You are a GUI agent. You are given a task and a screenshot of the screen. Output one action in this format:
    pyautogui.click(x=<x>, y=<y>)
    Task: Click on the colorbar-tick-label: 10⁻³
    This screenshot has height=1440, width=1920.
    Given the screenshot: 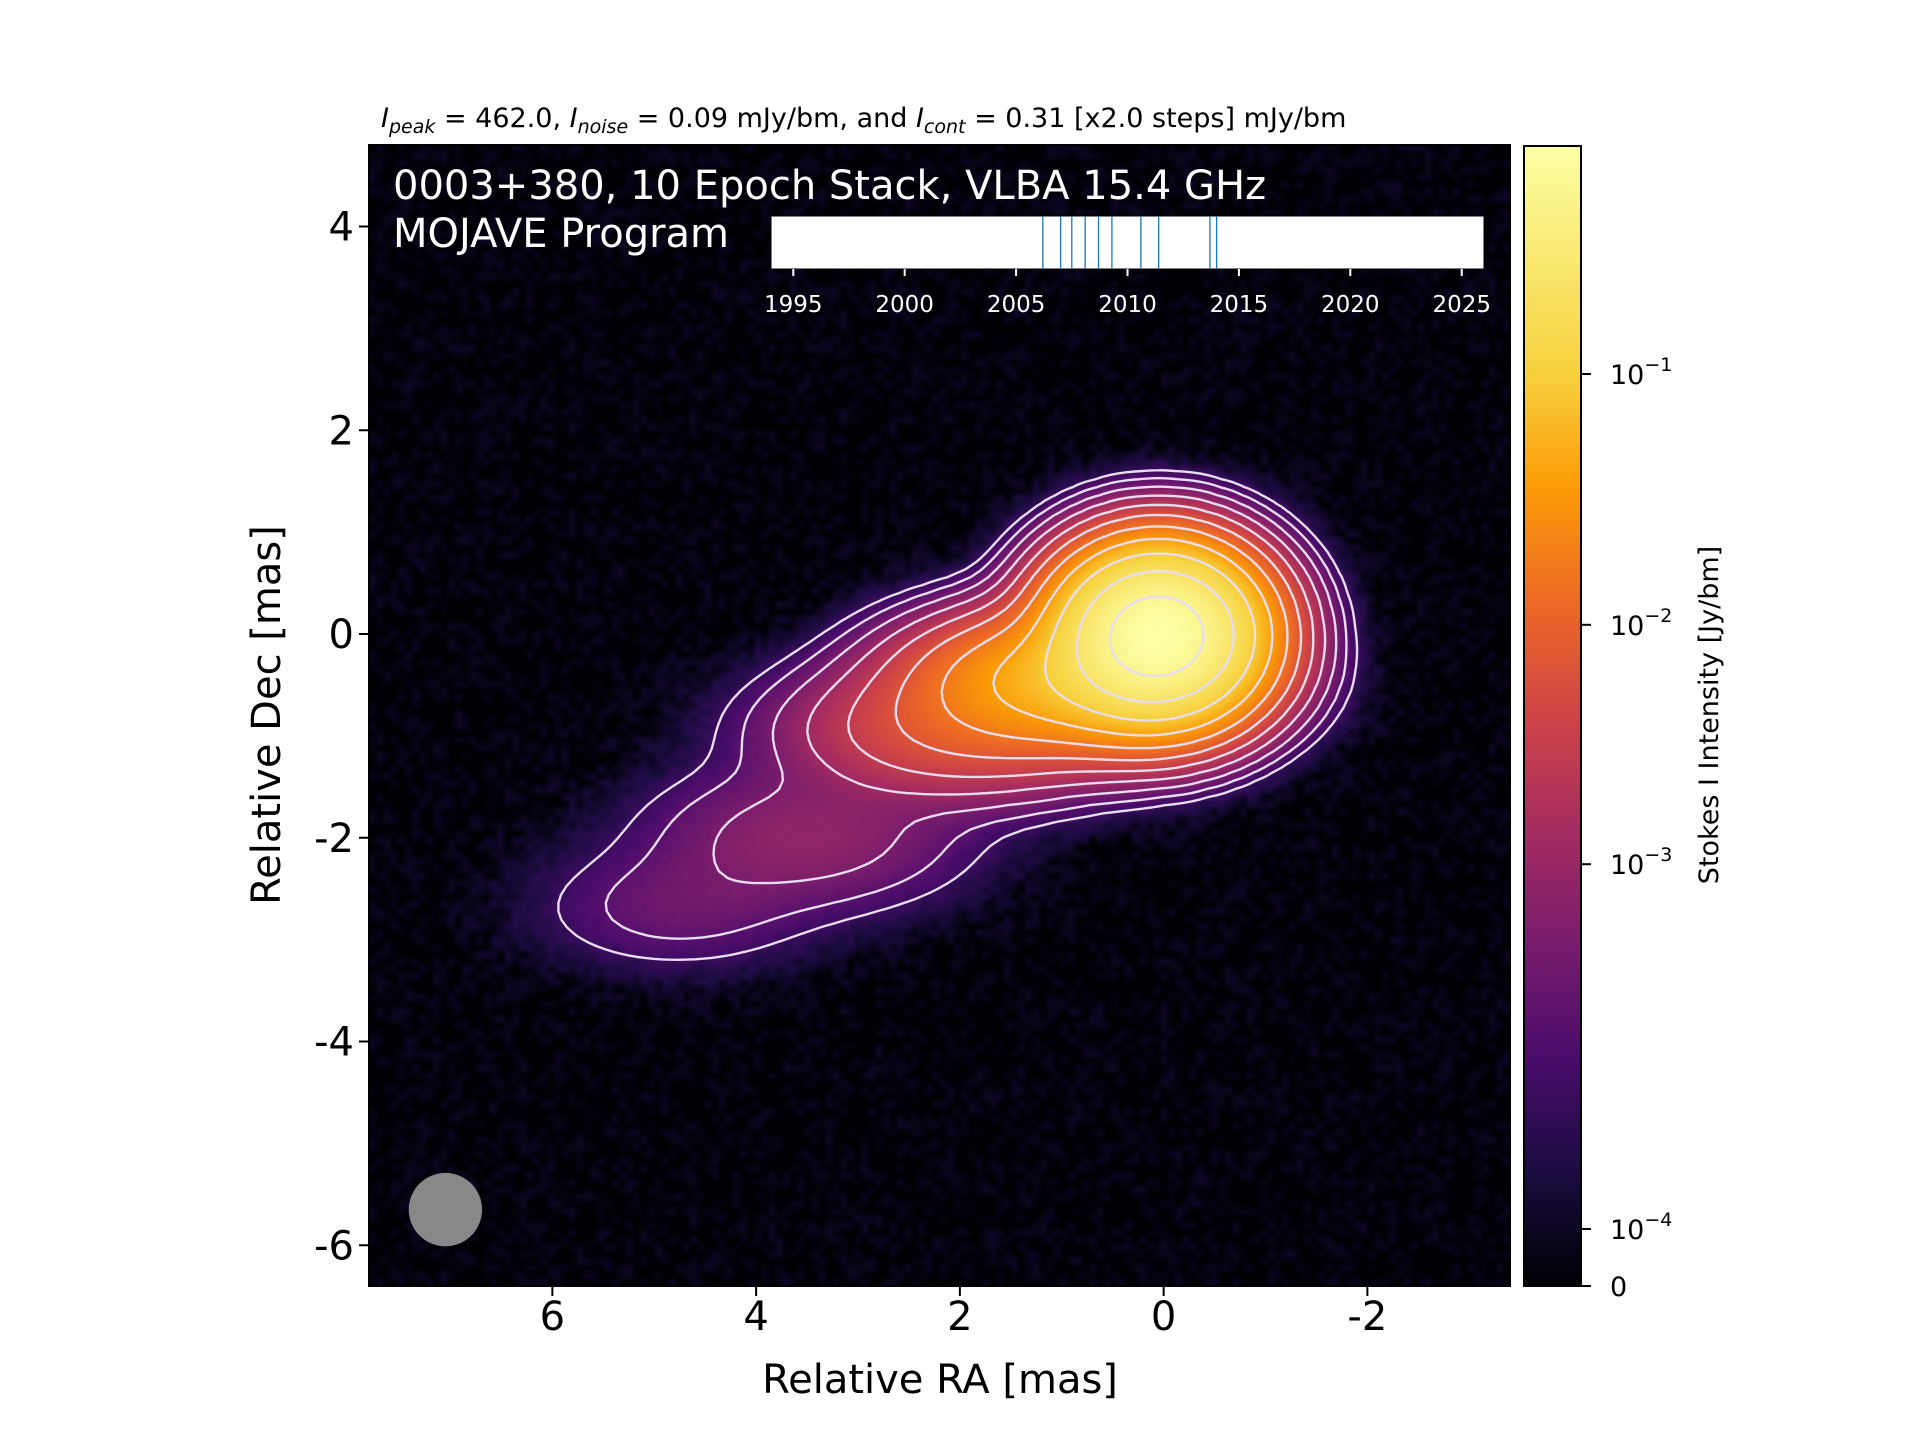 What is the action you would take?
    pyautogui.click(x=1641, y=862)
    